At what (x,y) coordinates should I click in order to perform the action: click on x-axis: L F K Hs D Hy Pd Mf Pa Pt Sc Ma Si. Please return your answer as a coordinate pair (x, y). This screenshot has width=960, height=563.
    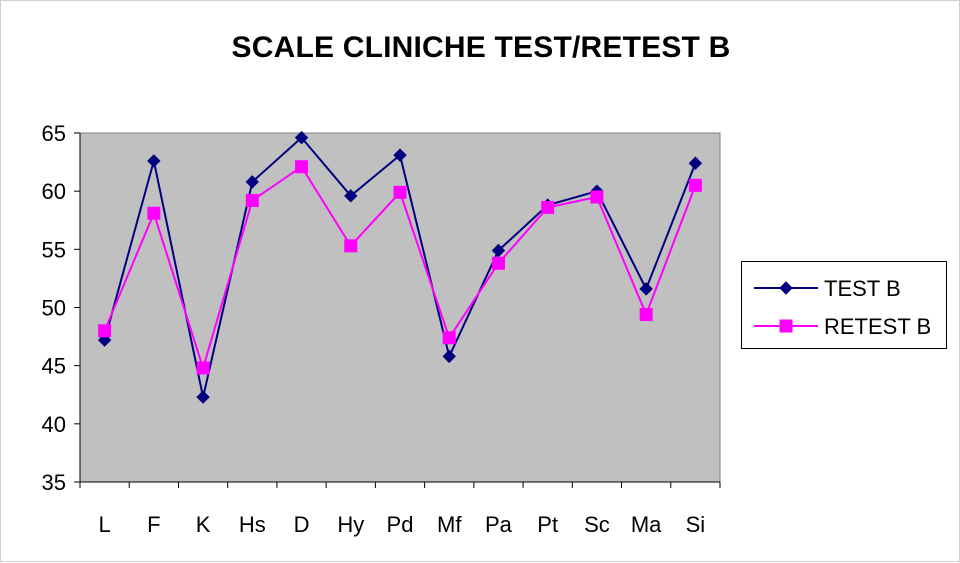
    Looking at the image, I should click on (400, 509).